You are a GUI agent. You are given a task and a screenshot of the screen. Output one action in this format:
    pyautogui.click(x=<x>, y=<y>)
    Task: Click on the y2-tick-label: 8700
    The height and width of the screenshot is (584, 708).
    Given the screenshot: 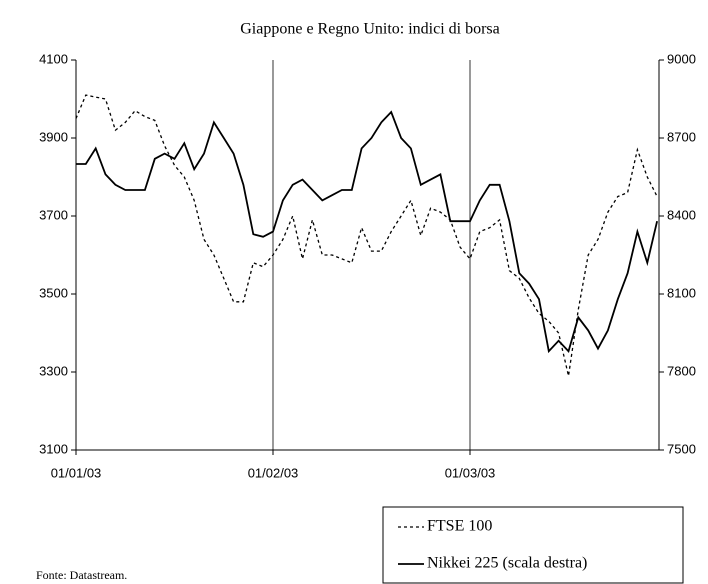 What is the action you would take?
    pyautogui.click(x=681, y=136)
    